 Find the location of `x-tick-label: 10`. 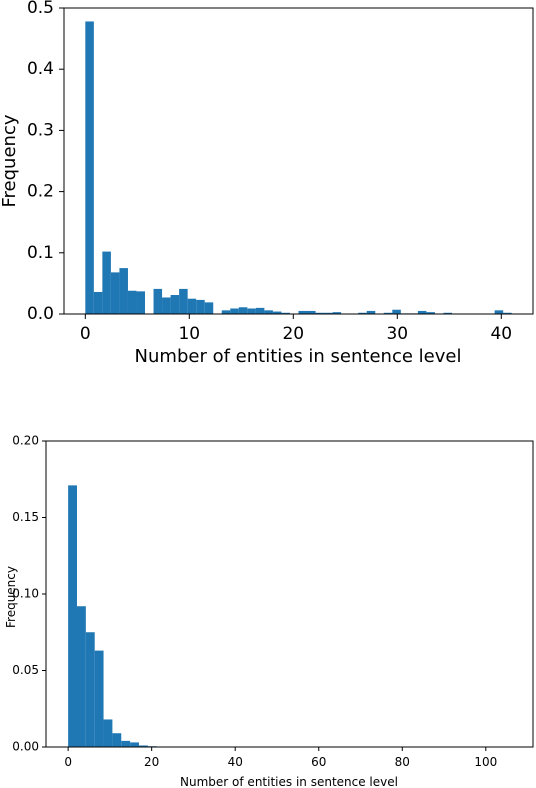

x-tick-label: 10 is located at coordinates (189, 334).